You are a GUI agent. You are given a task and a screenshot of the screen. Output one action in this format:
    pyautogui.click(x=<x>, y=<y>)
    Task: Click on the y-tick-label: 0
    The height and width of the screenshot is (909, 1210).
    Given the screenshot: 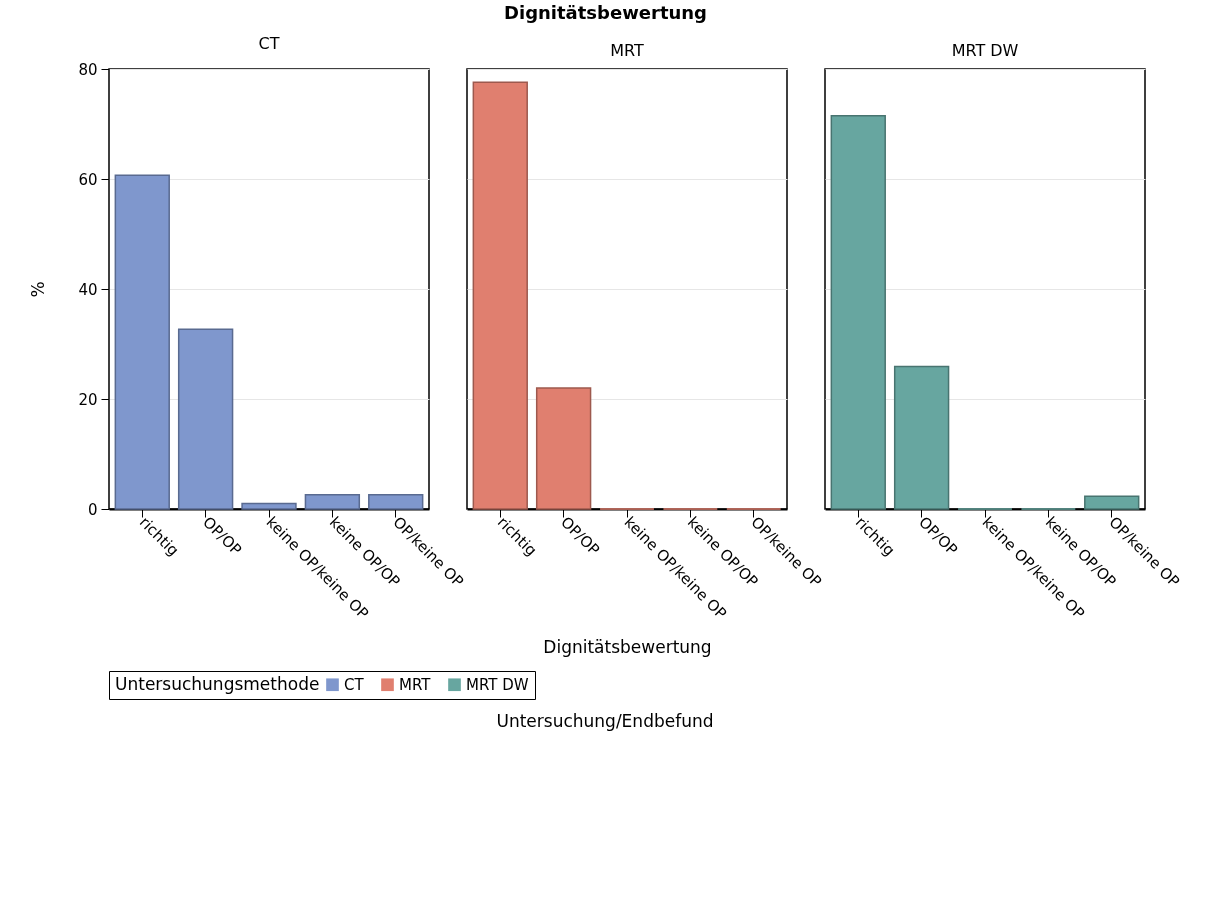 What is the action you would take?
    pyautogui.click(x=92, y=509)
    